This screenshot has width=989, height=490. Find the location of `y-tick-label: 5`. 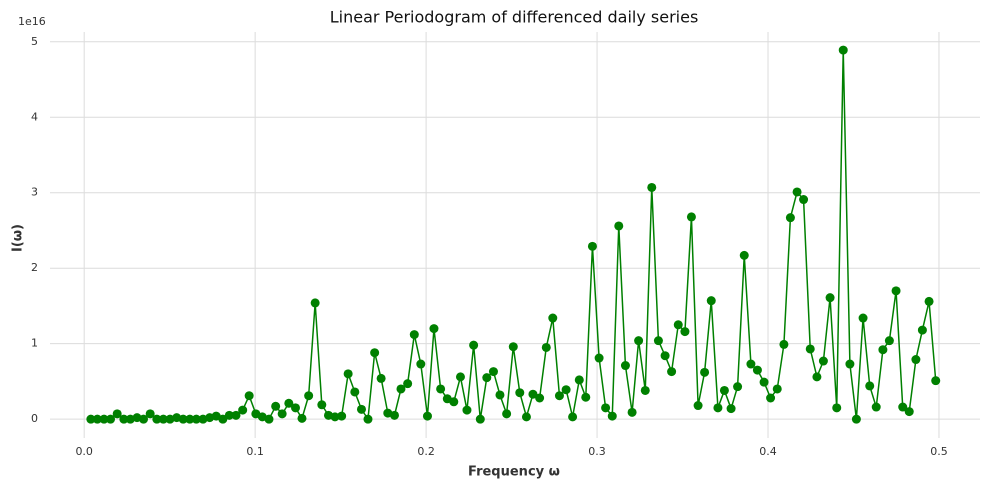

y-tick-label: 5 is located at coordinates (34, 41).